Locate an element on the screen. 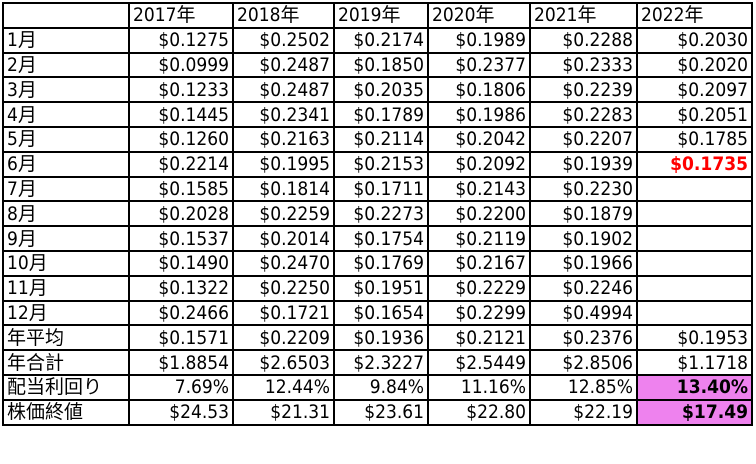  table-cell: $0.2209 is located at coordinates (283, 338).